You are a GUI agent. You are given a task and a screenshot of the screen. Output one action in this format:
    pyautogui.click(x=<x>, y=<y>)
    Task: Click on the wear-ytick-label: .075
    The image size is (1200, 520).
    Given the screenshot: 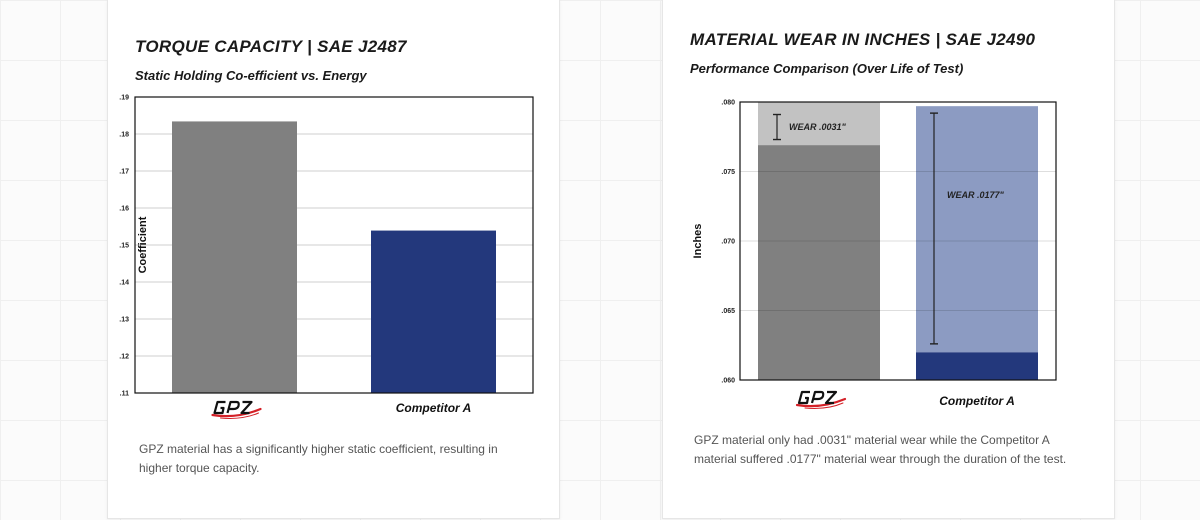 What is the action you would take?
    pyautogui.click(x=728, y=172)
    